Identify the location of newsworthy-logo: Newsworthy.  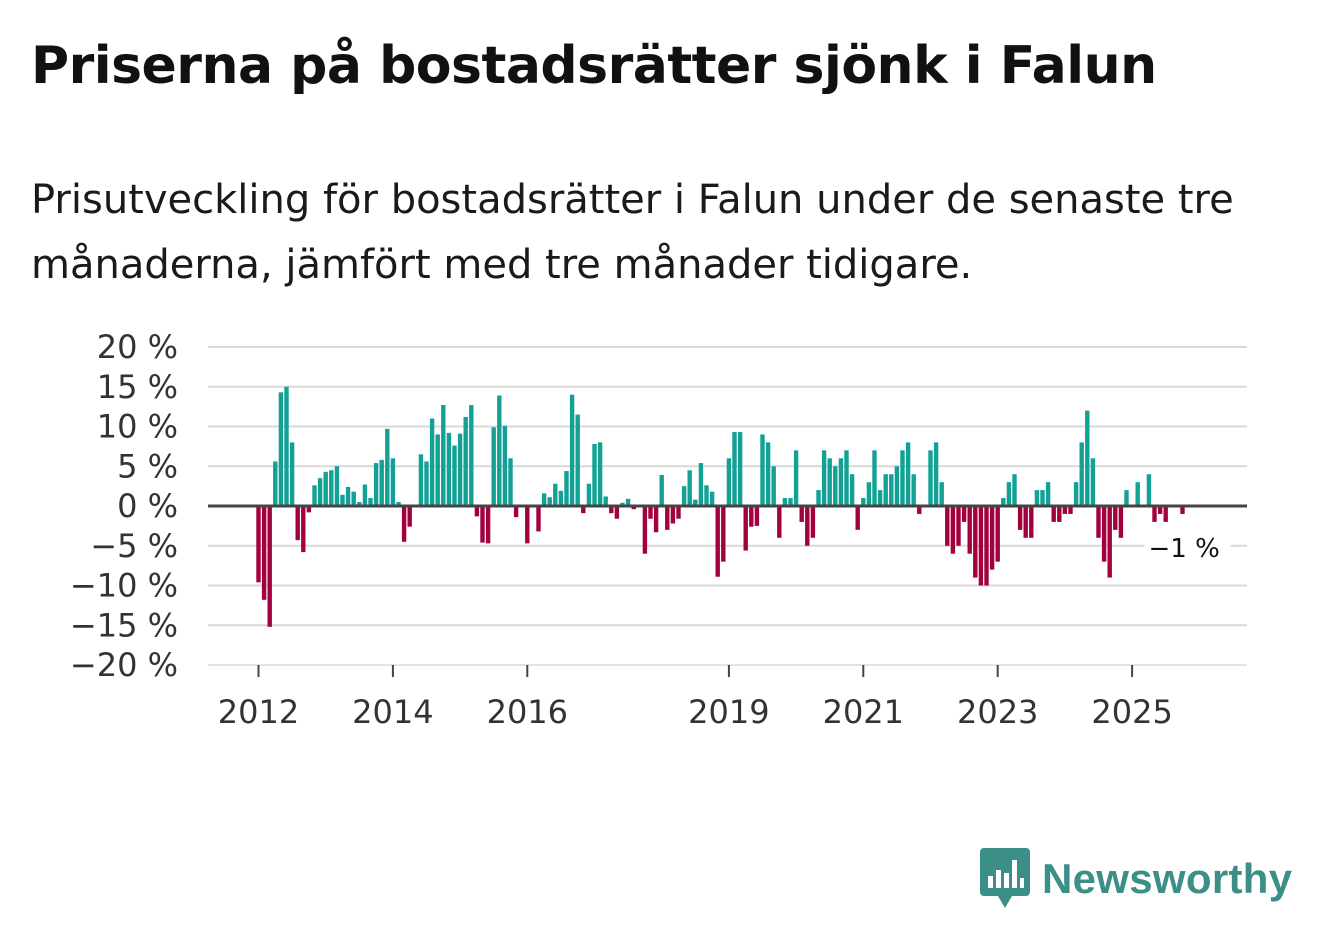
(1136, 879).